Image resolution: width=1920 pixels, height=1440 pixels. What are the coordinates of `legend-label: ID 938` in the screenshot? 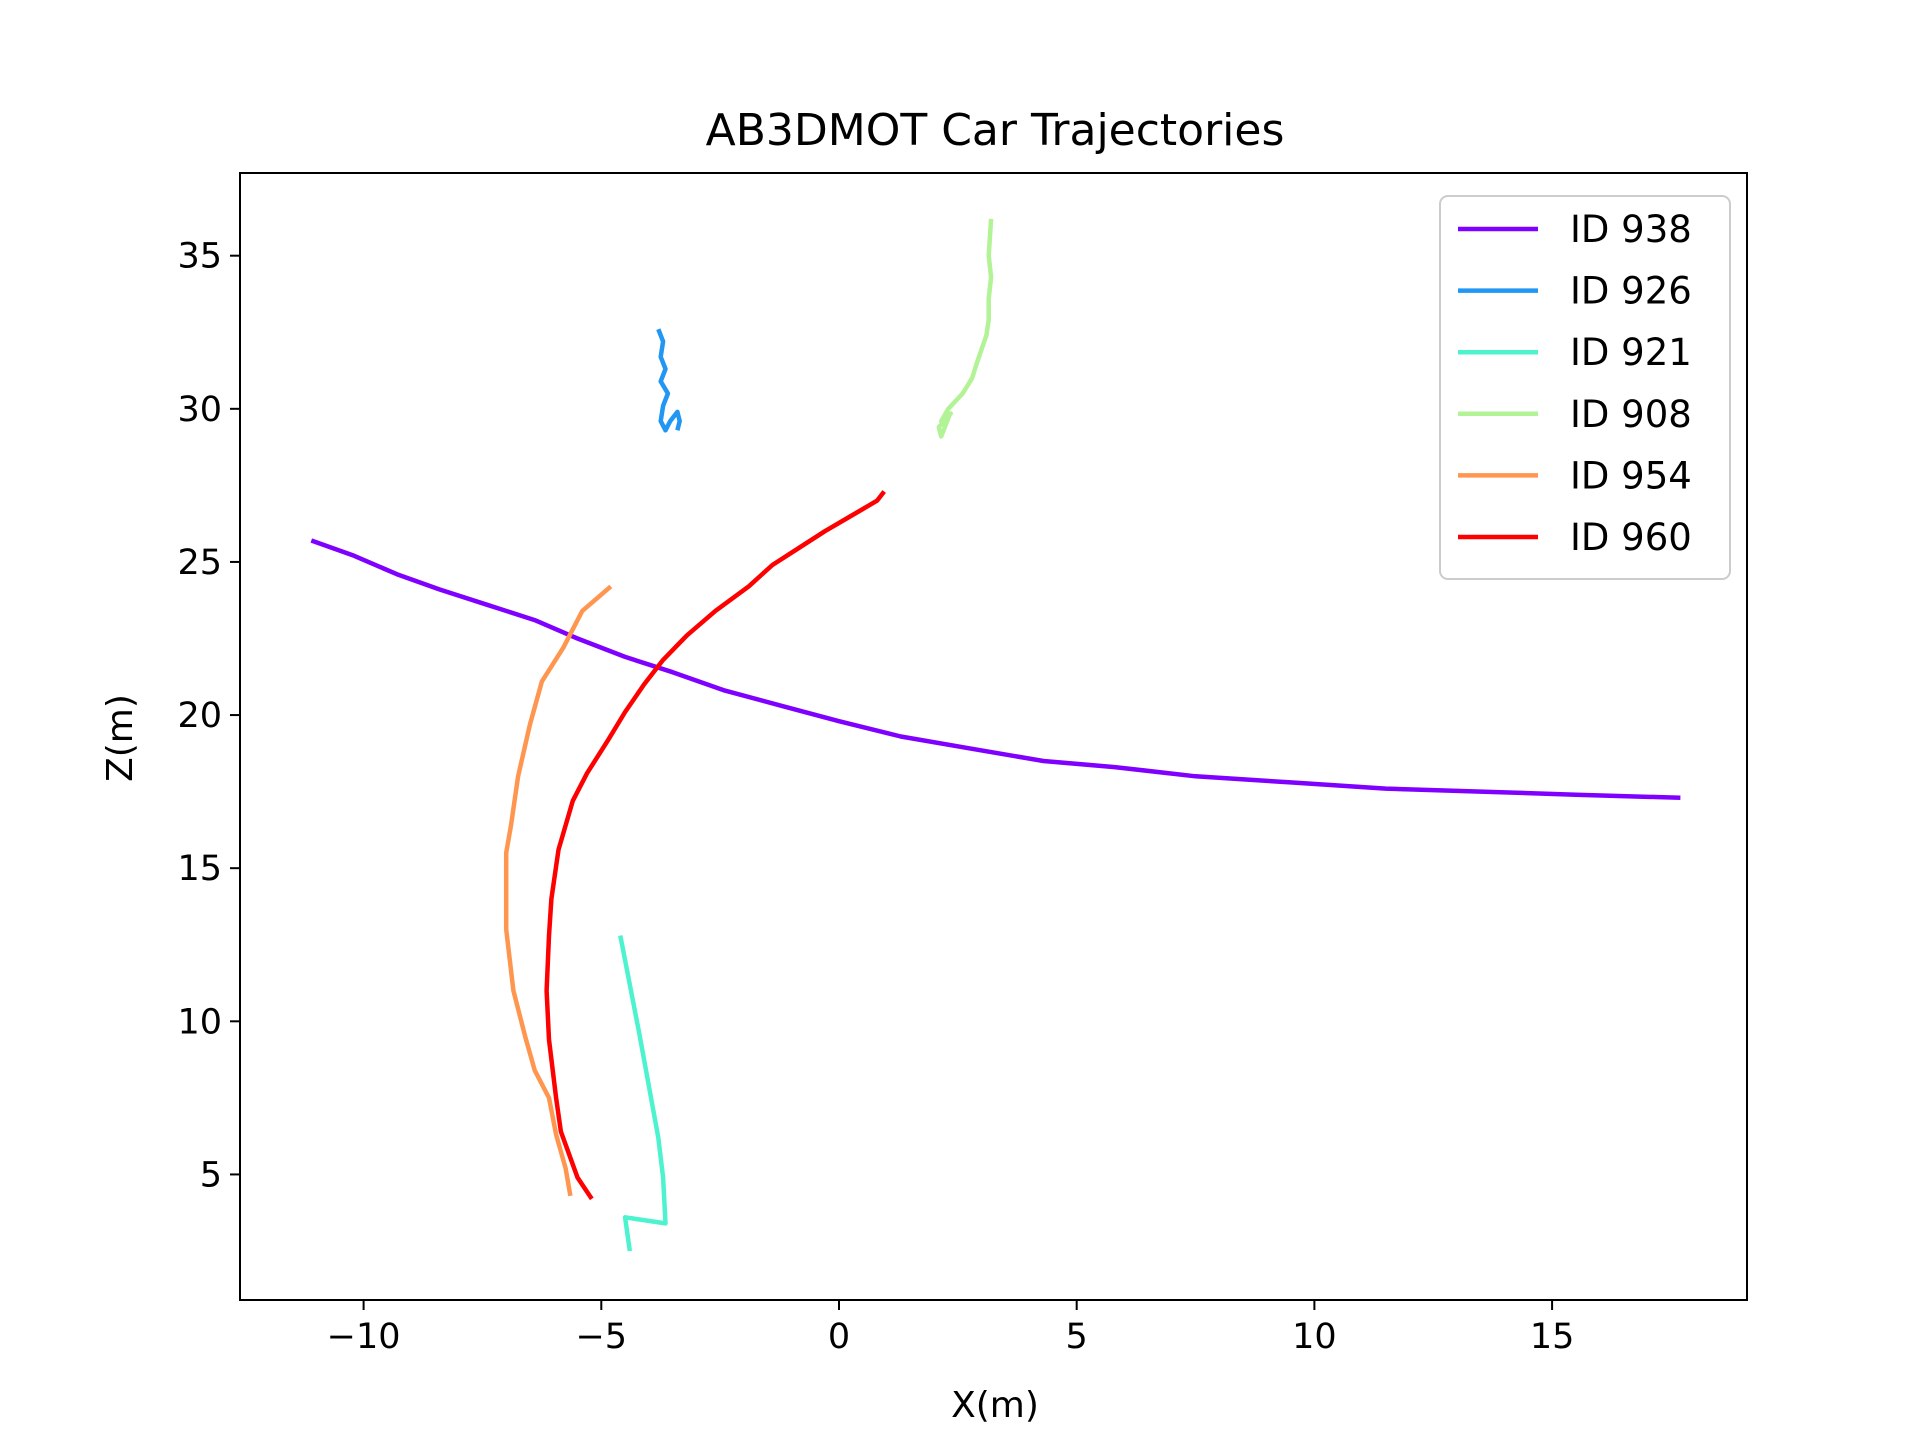 It's located at (1631, 229).